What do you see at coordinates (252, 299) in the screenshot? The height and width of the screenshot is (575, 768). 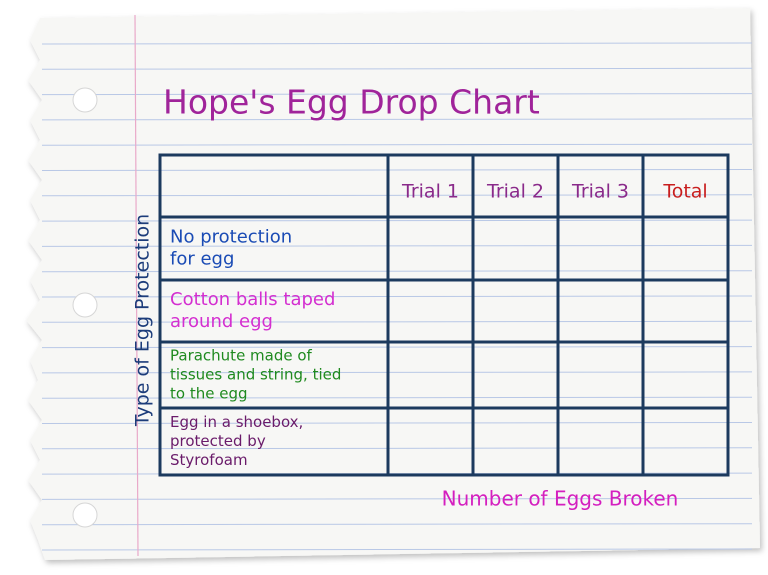 I see `row-label: Cotton balls taped` at bounding box center [252, 299].